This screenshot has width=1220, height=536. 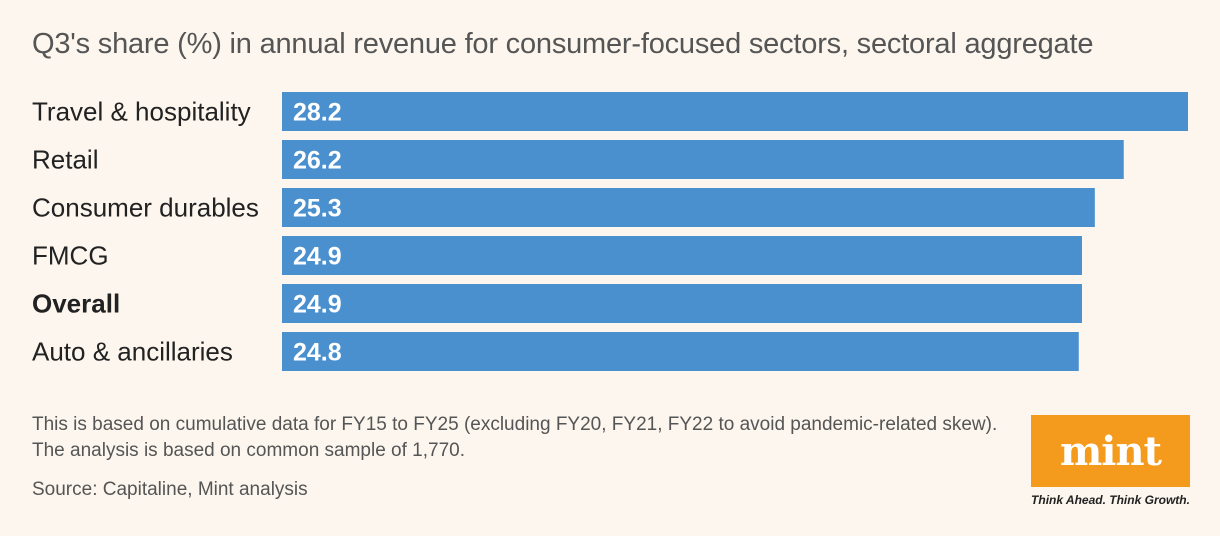 I want to click on value-label-fmcg: 24.9, so click(x=317, y=257).